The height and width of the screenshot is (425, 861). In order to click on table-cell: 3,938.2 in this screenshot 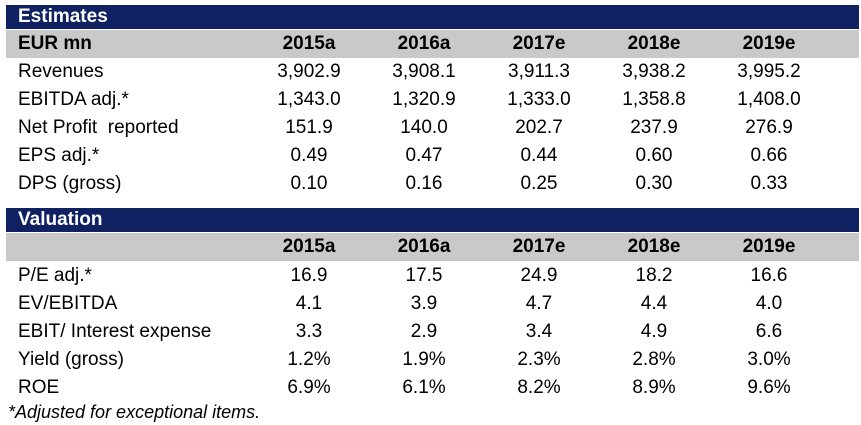, I will do `click(654, 71)`.